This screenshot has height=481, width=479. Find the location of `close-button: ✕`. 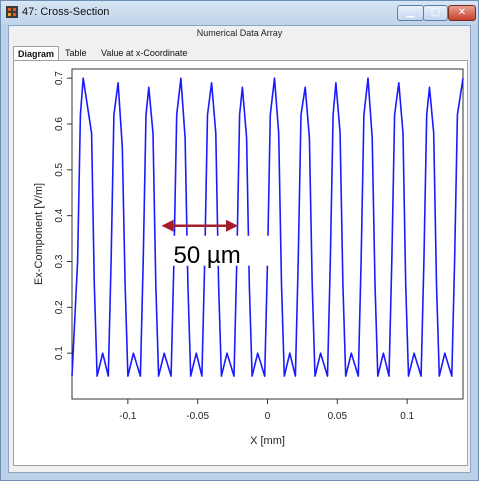

close-button: ✕ is located at coordinates (462, 13).